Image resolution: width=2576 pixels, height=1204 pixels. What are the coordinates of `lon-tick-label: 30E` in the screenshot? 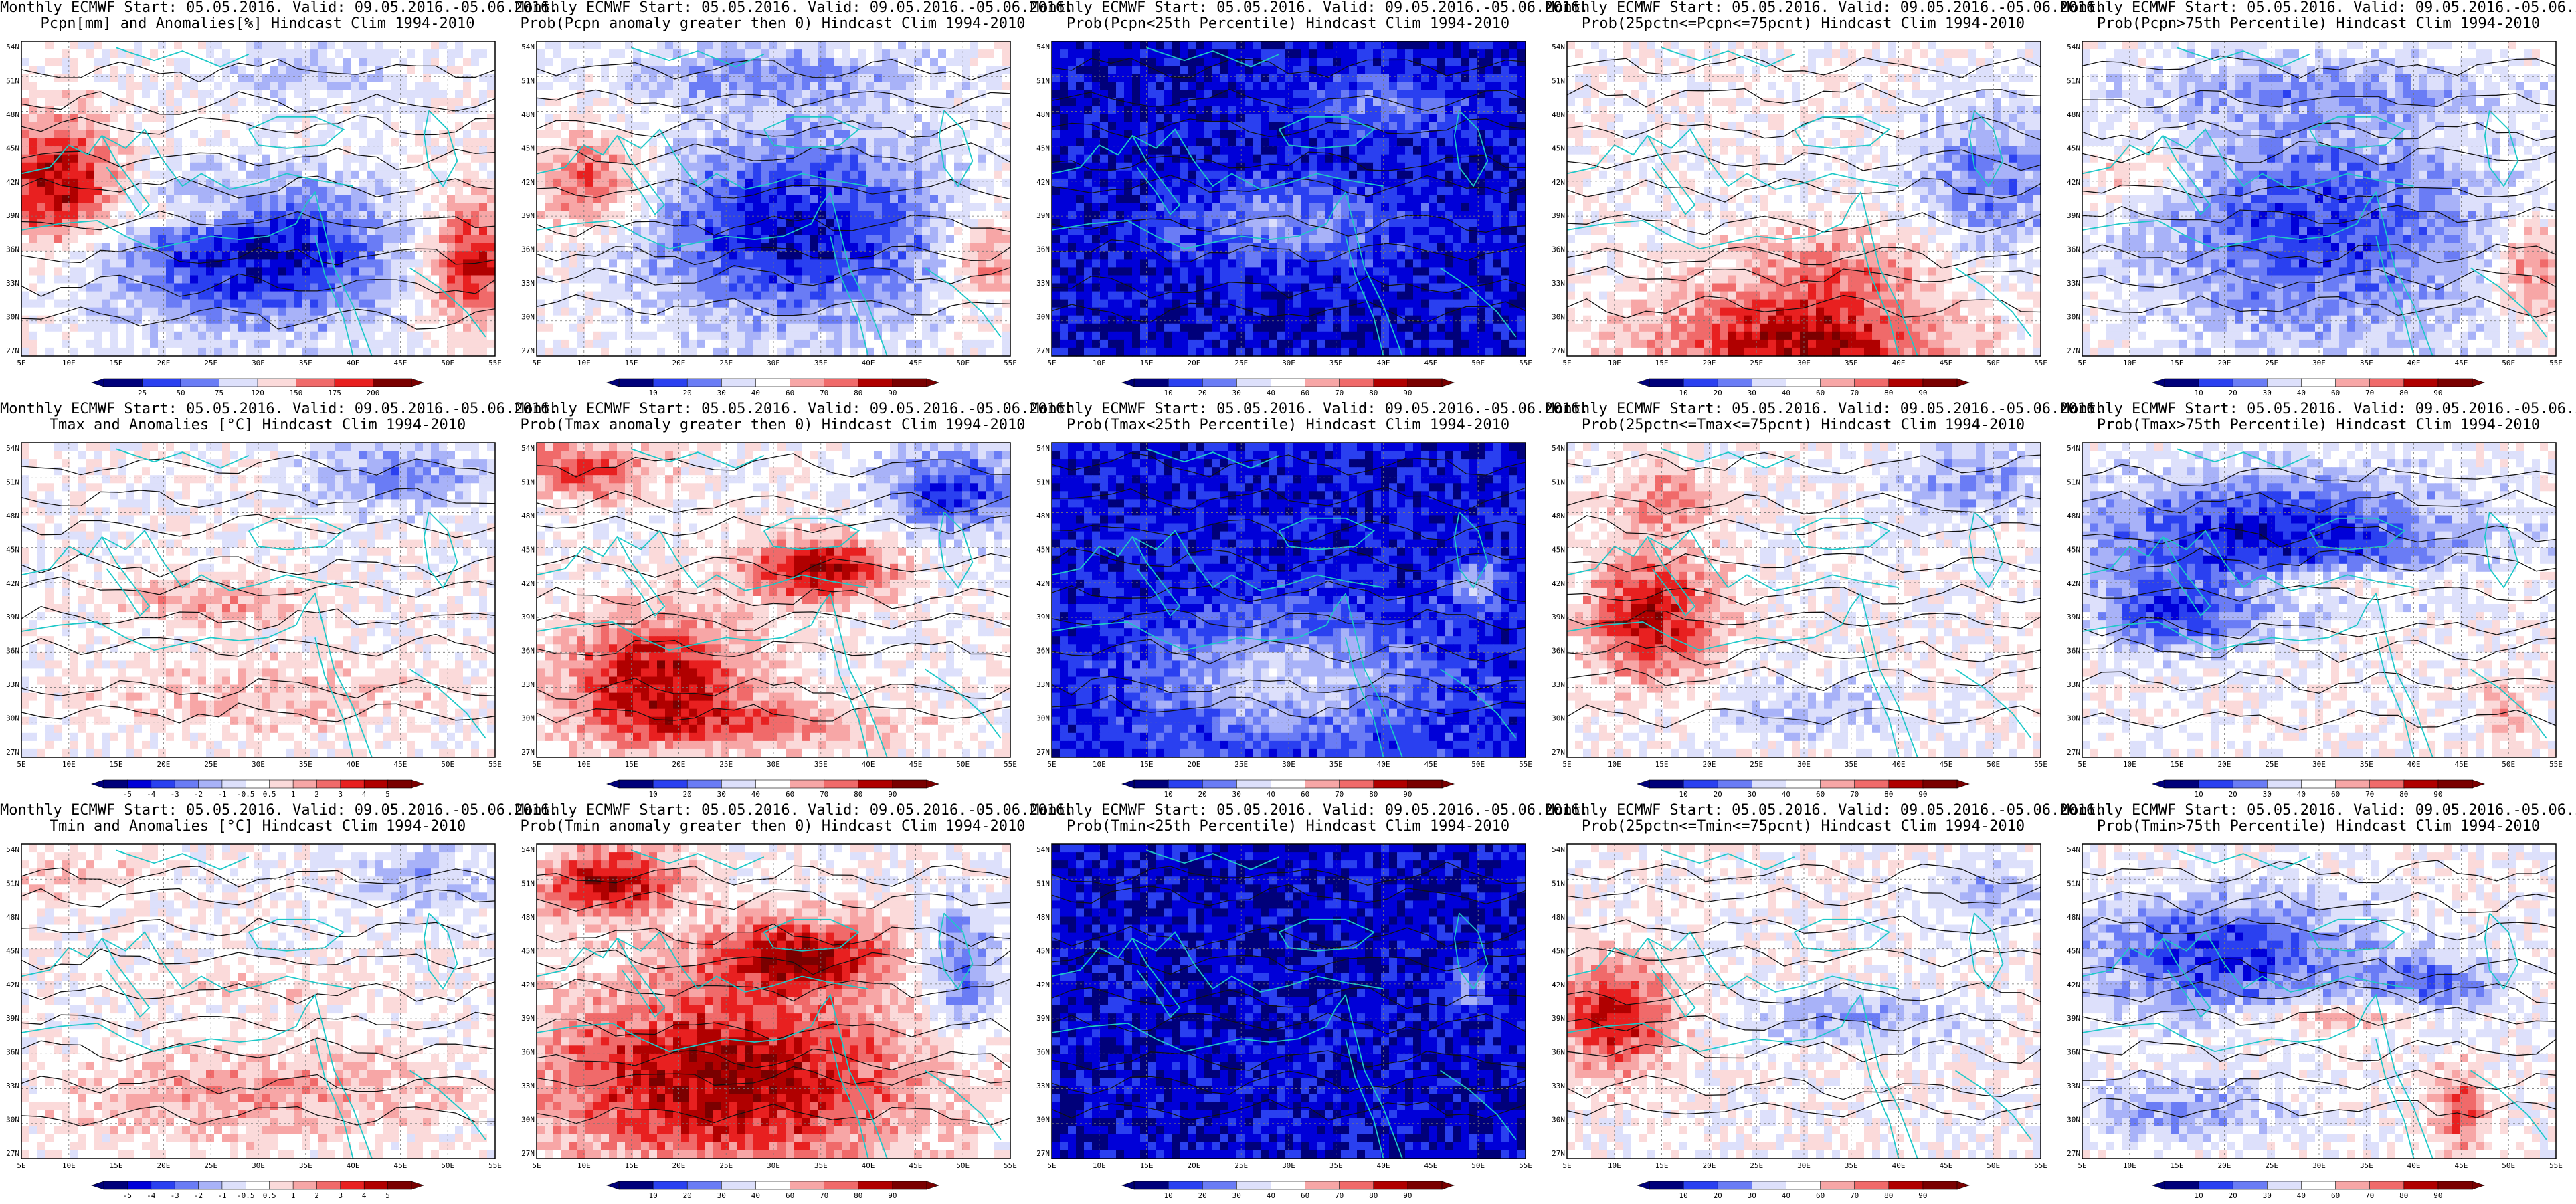 It's located at (773, 363).